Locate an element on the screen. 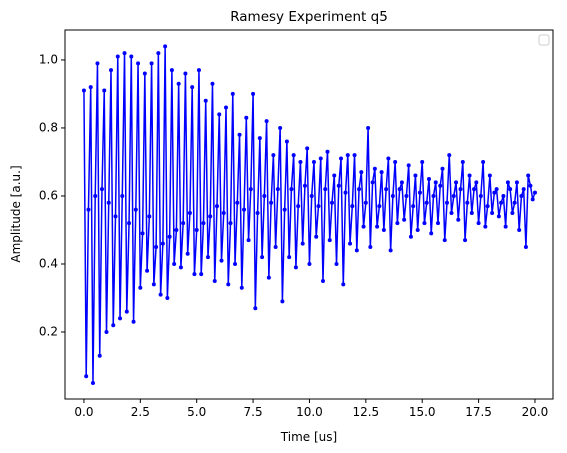  y-tick-label: 0.8 is located at coordinates (48, 127).